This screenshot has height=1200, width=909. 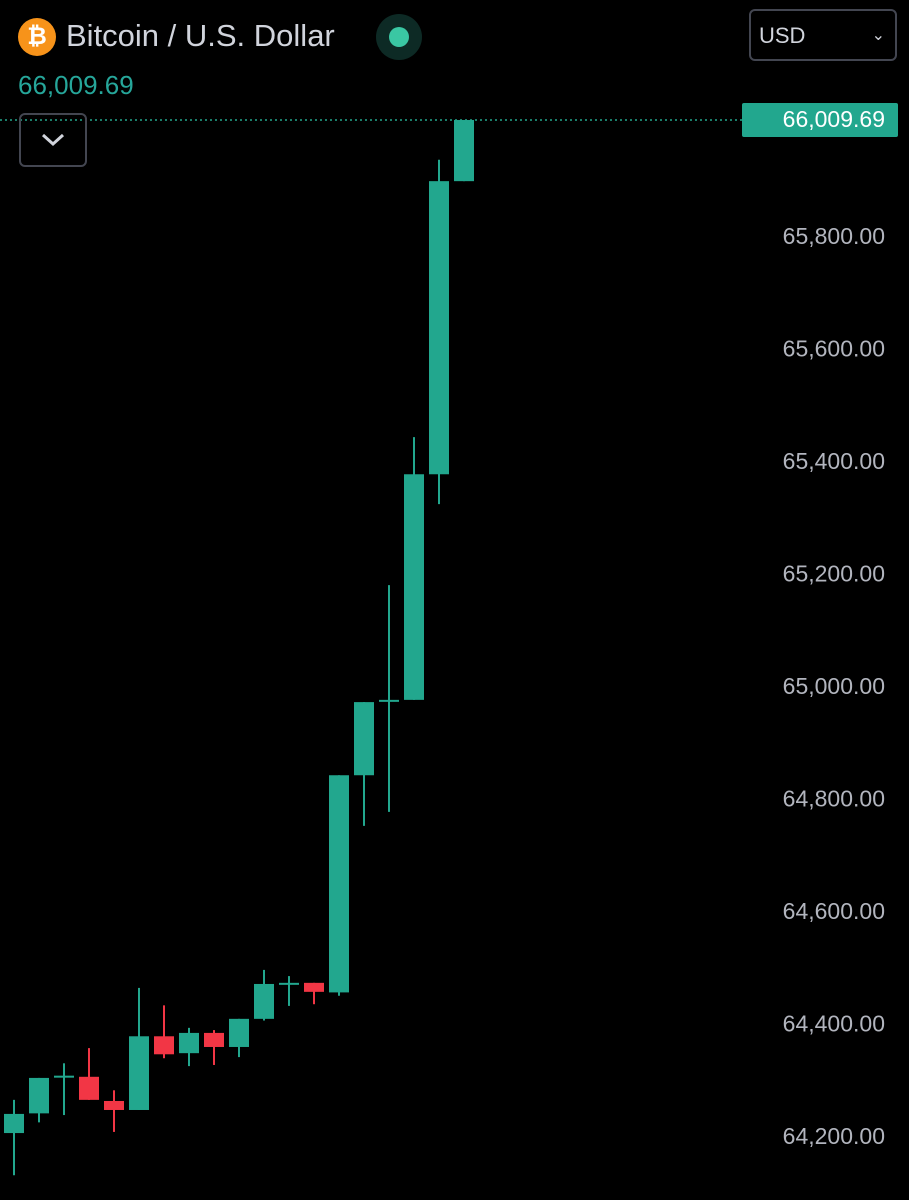 I want to click on y-tick-label: 64,800.00, so click(x=834, y=799).